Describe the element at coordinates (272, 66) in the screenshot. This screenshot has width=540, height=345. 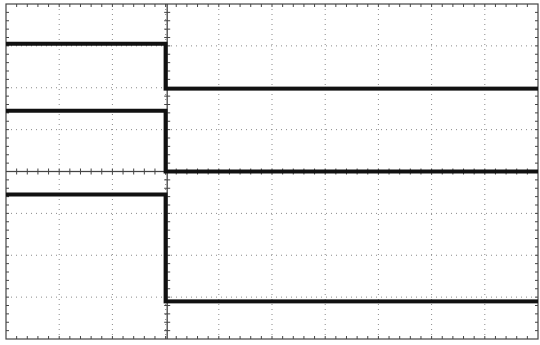
I see `trace-1-line` at that location.